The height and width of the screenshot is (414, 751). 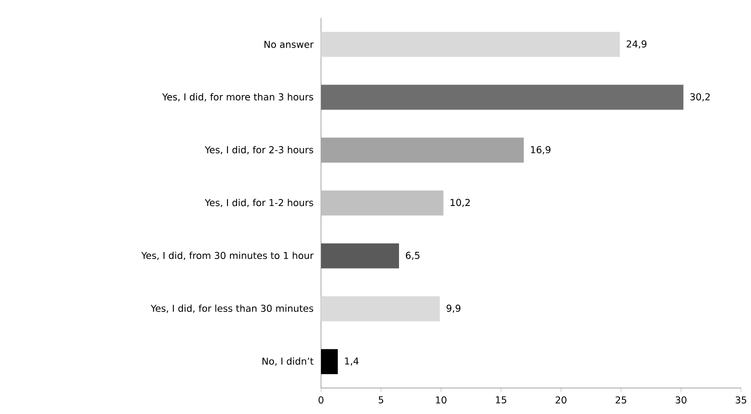 What do you see at coordinates (259, 203) in the screenshot?
I see `y-tick-label: Yes, I did, for 1-2 hours` at bounding box center [259, 203].